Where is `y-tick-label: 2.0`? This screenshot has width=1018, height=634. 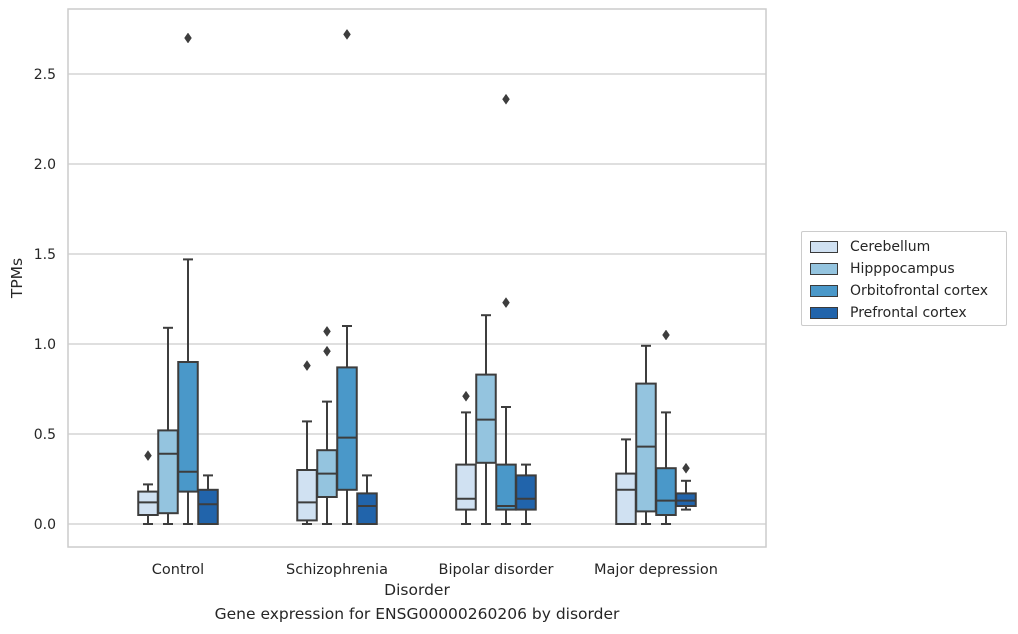
y-tick-label: 2.0 is located at coordinates (45, 165).